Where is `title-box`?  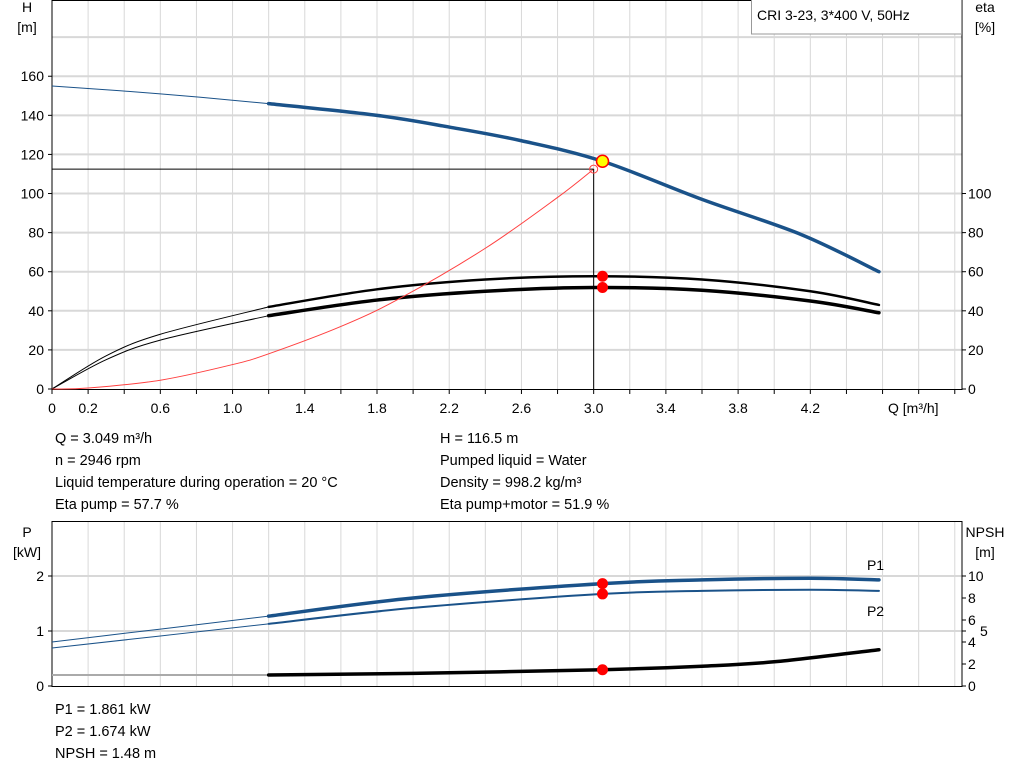 title-box is located at coordinates (856, 17).